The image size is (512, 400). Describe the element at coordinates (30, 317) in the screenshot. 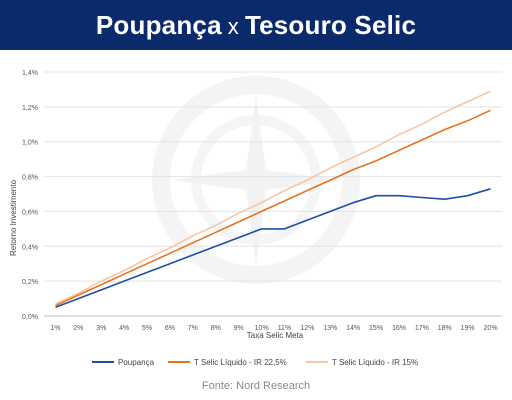

I see `y-tick-label: 0,0%` at that location.